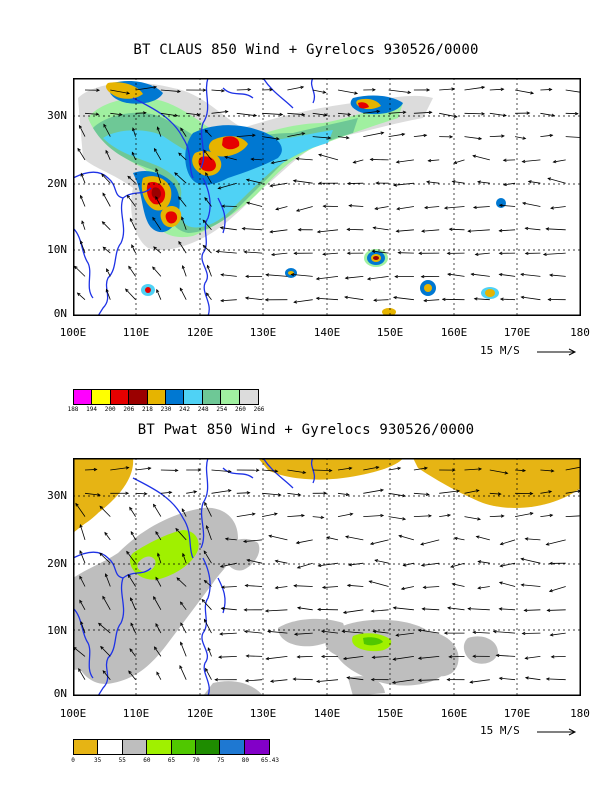  What do you see at coordinates (580, 332) in the screenshot?
I see `top-x-tick-180: 180` at bounding box center [580, 332].